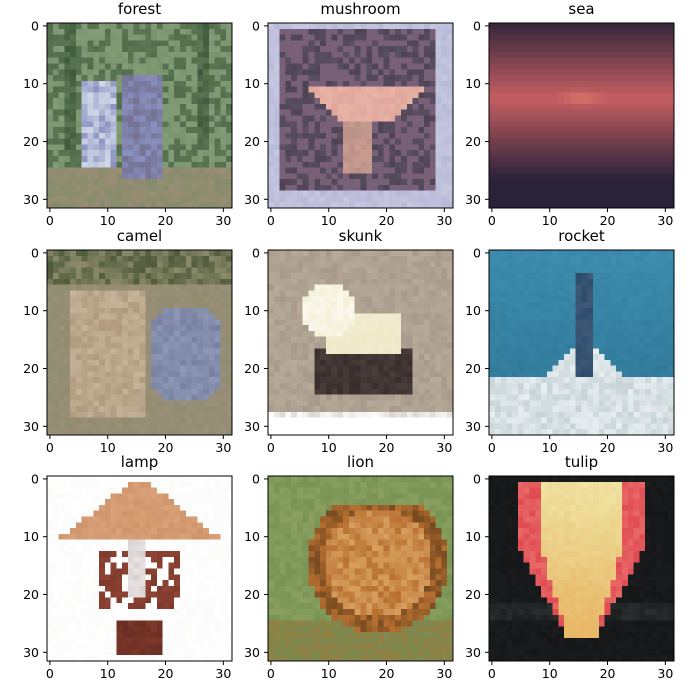  I want to click on panel-lion: lion 0 10 20 30 0 10 20 30, so click(349, 567).